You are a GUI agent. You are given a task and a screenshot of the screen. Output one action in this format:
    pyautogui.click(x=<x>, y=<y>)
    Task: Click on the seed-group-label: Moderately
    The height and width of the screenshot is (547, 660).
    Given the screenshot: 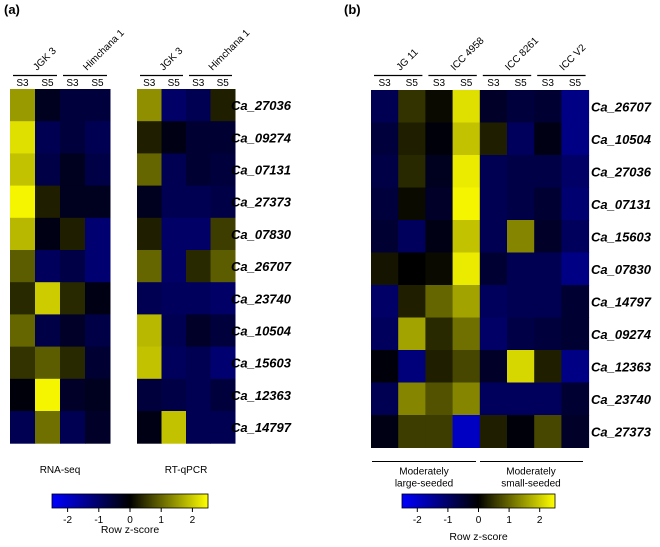 What is the action you would take?
    pyautogui.click(x=530, y=472)
    